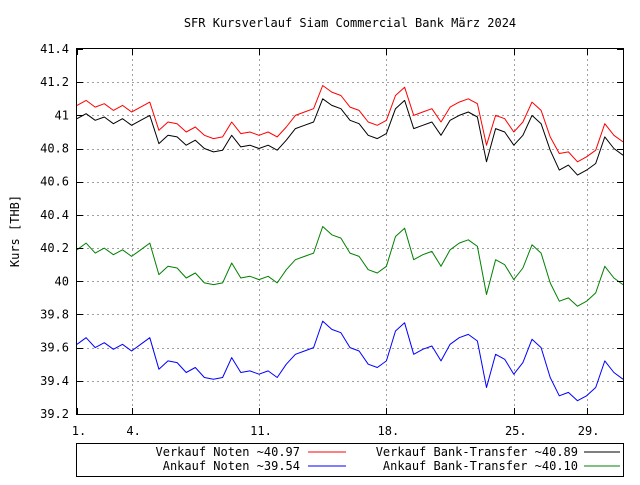  I want to click on legend-label-verkauf-bank-transfer: Verkauf Bank-Transfer ~40.89, so click(477, 452).